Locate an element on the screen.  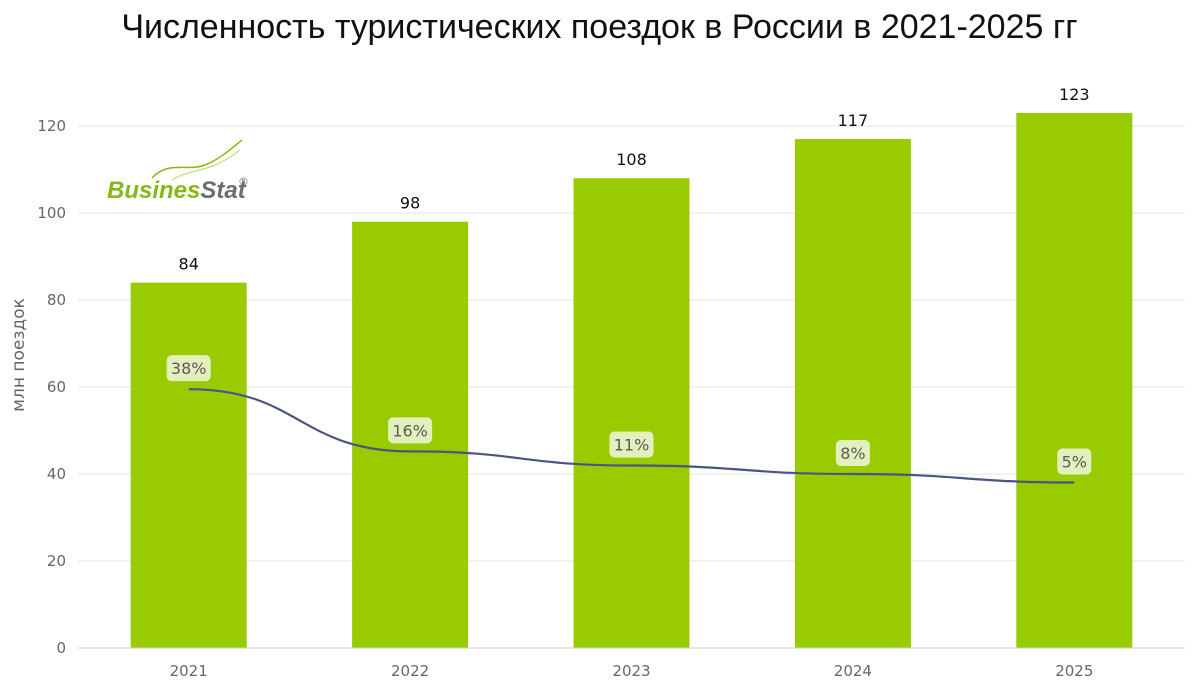
growth-value-label: 11% is located at coordinates (632, 445).